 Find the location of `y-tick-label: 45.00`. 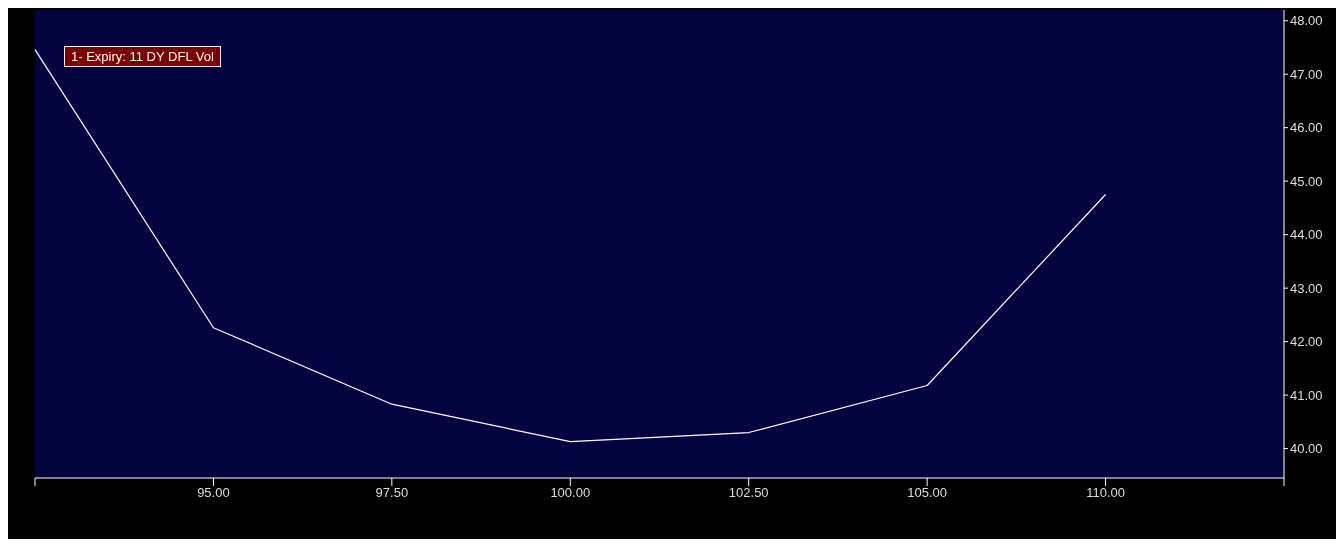

y-tick-label: 45.00 is located at coordinates (1306, 181).